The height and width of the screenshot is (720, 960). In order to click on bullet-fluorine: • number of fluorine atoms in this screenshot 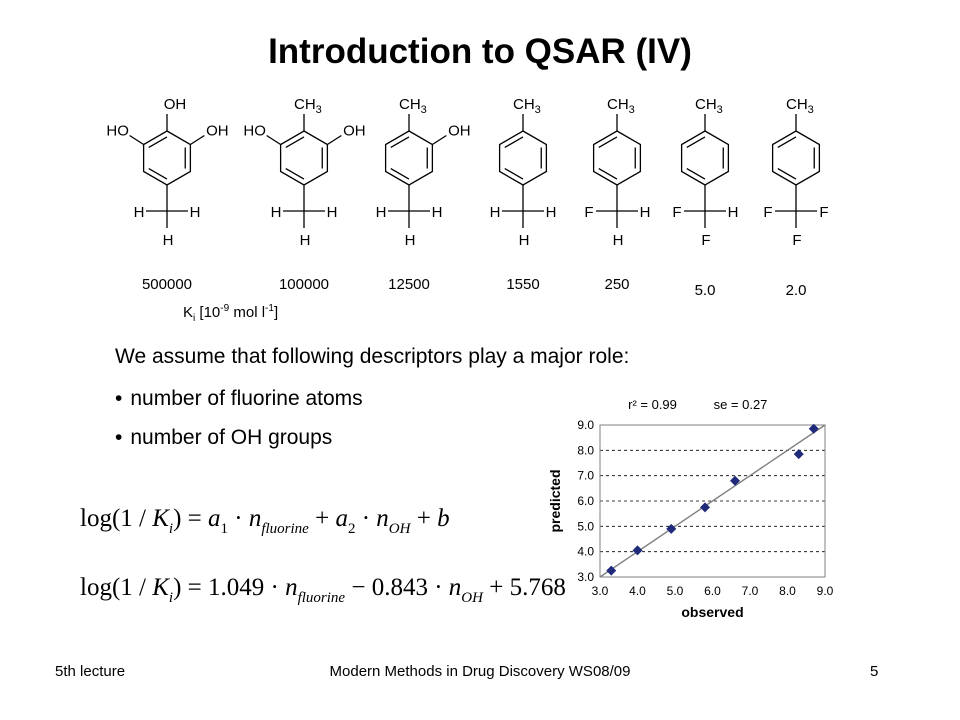, I will do `click(239, 398)`.